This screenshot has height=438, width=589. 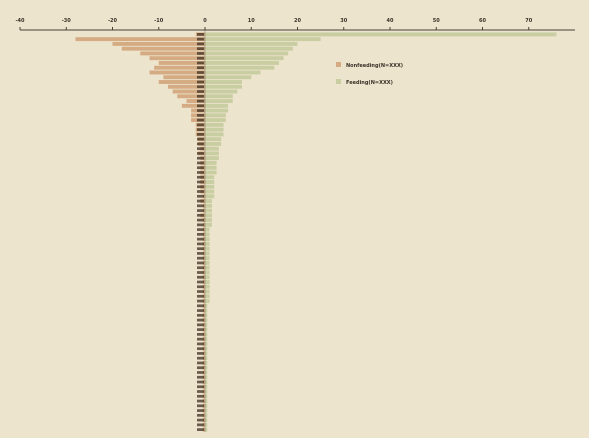 I want to click on x-tick-label: 0, so click(x=205, y=21).